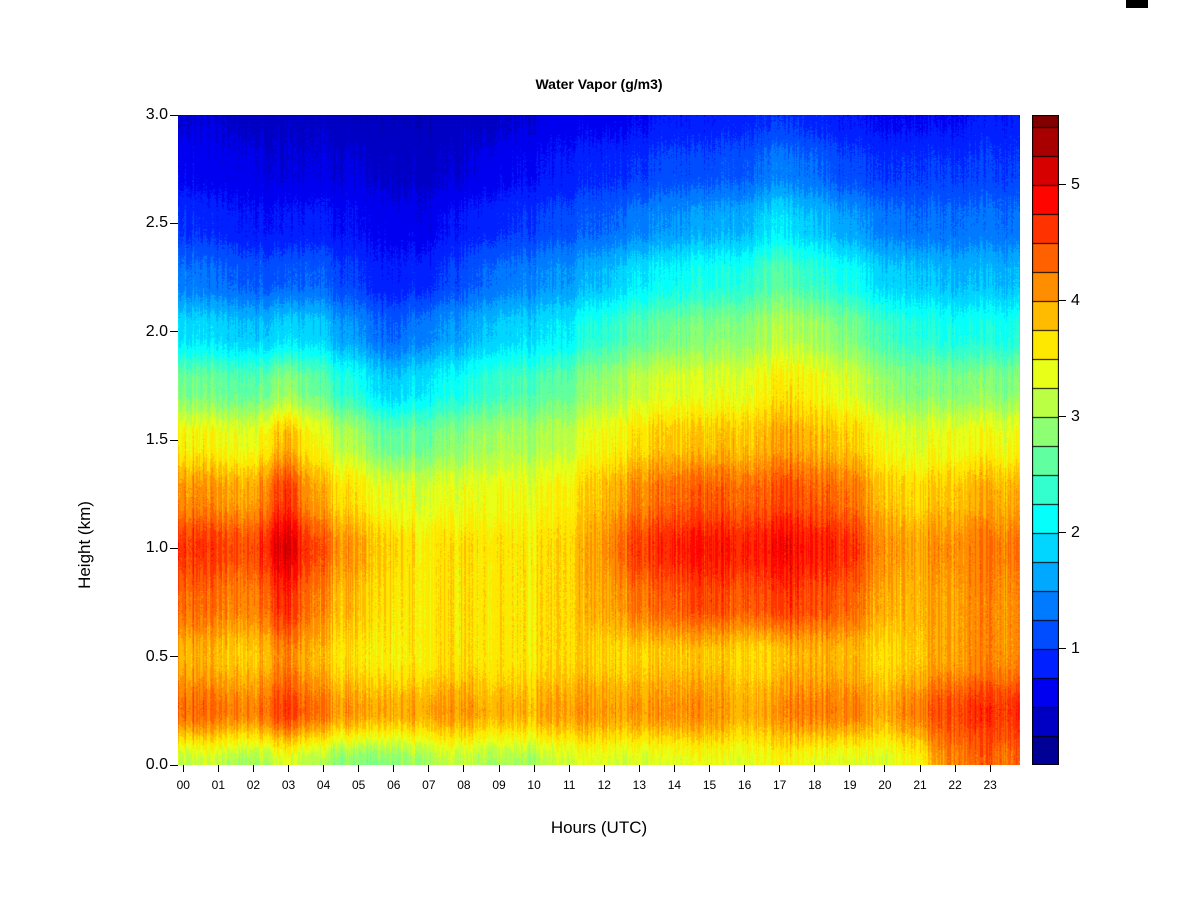  Describe the element at coordinates (599, 84) in the screenshot. I see `chart-title: Water Vapor (g/m3)` at that location.